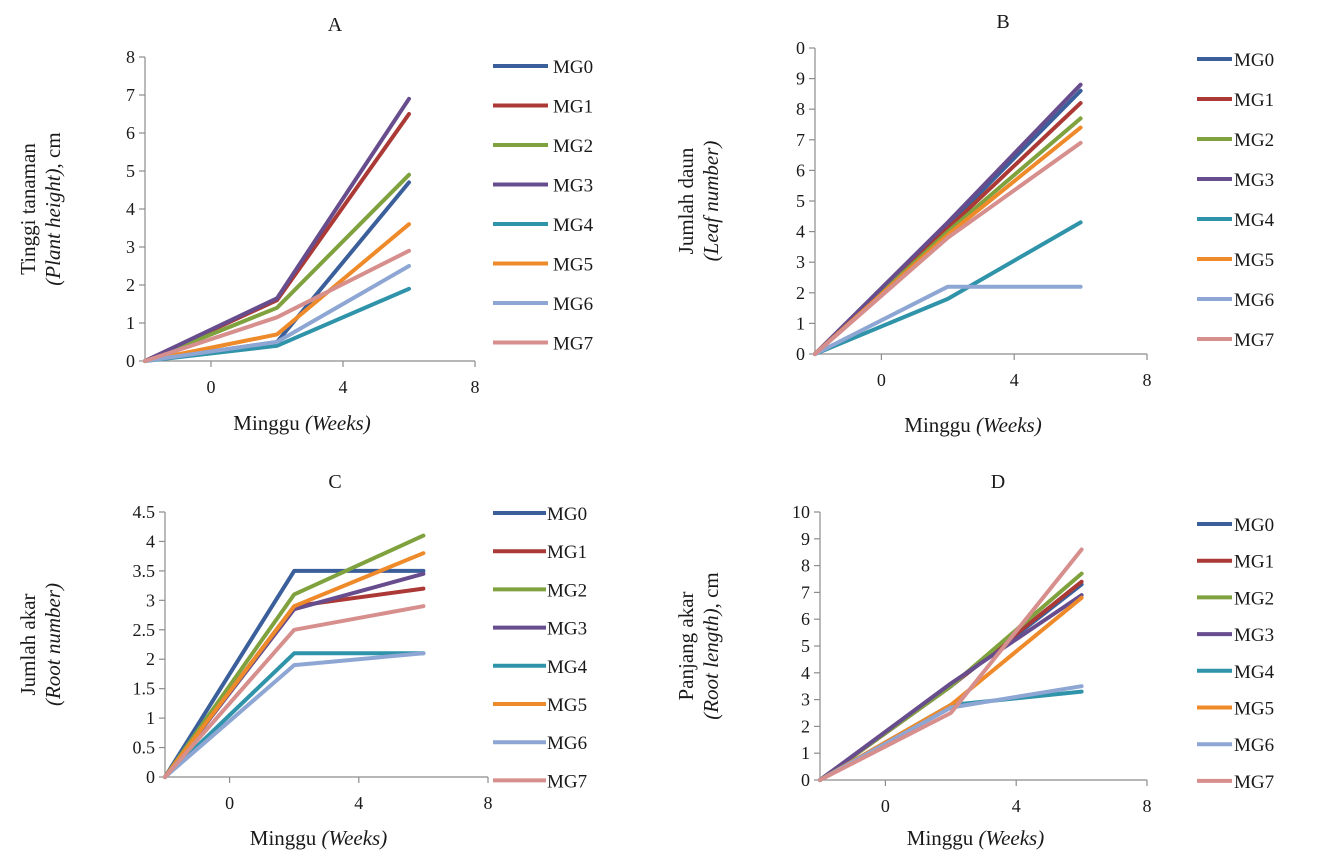 The width and height of the screenshot is (1328, 850). Describe the element at coordinates (130, 361) in the screenshot. I see `chart-a-y-tick-label: 0` at that location.